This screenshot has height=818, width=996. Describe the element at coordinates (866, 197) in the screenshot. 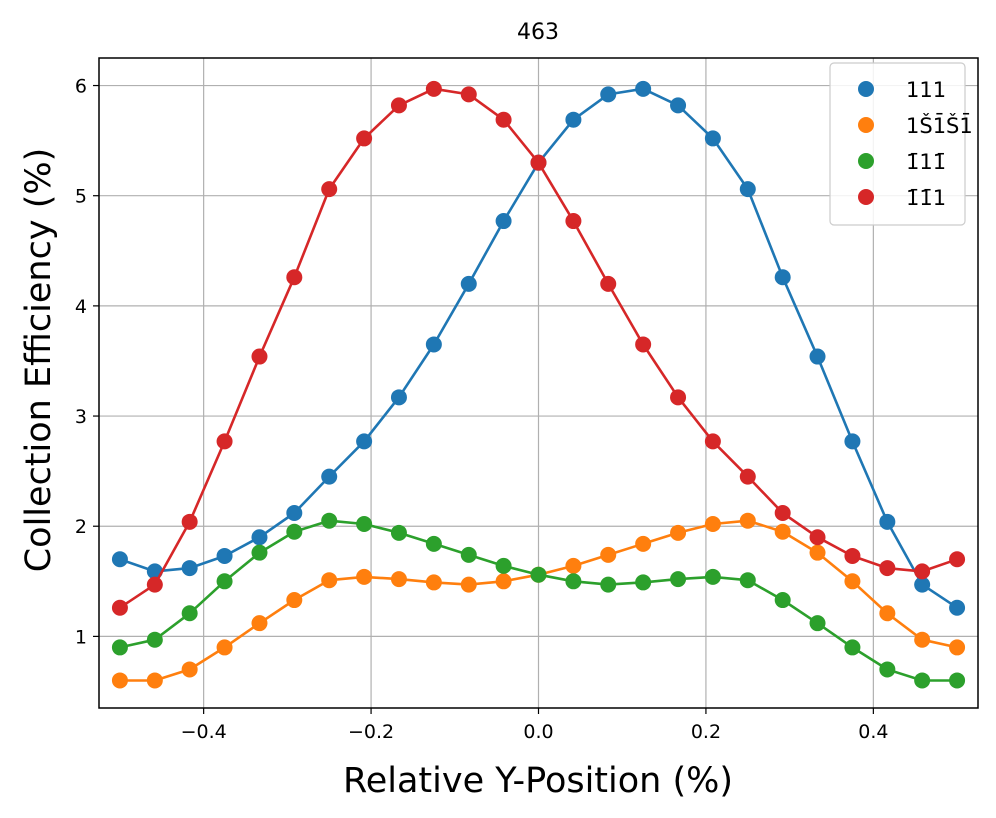

I see `legend-marker--1-11` at that location.